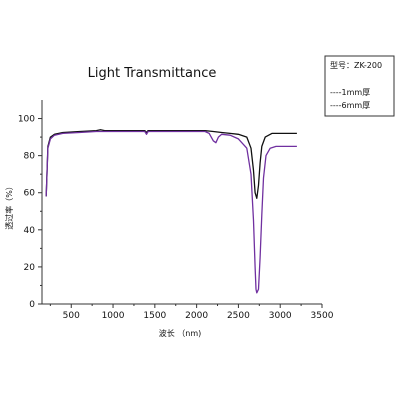  I want to click on y-axis-ticks: 0 20 40 60 80 100, so click(30, 212).